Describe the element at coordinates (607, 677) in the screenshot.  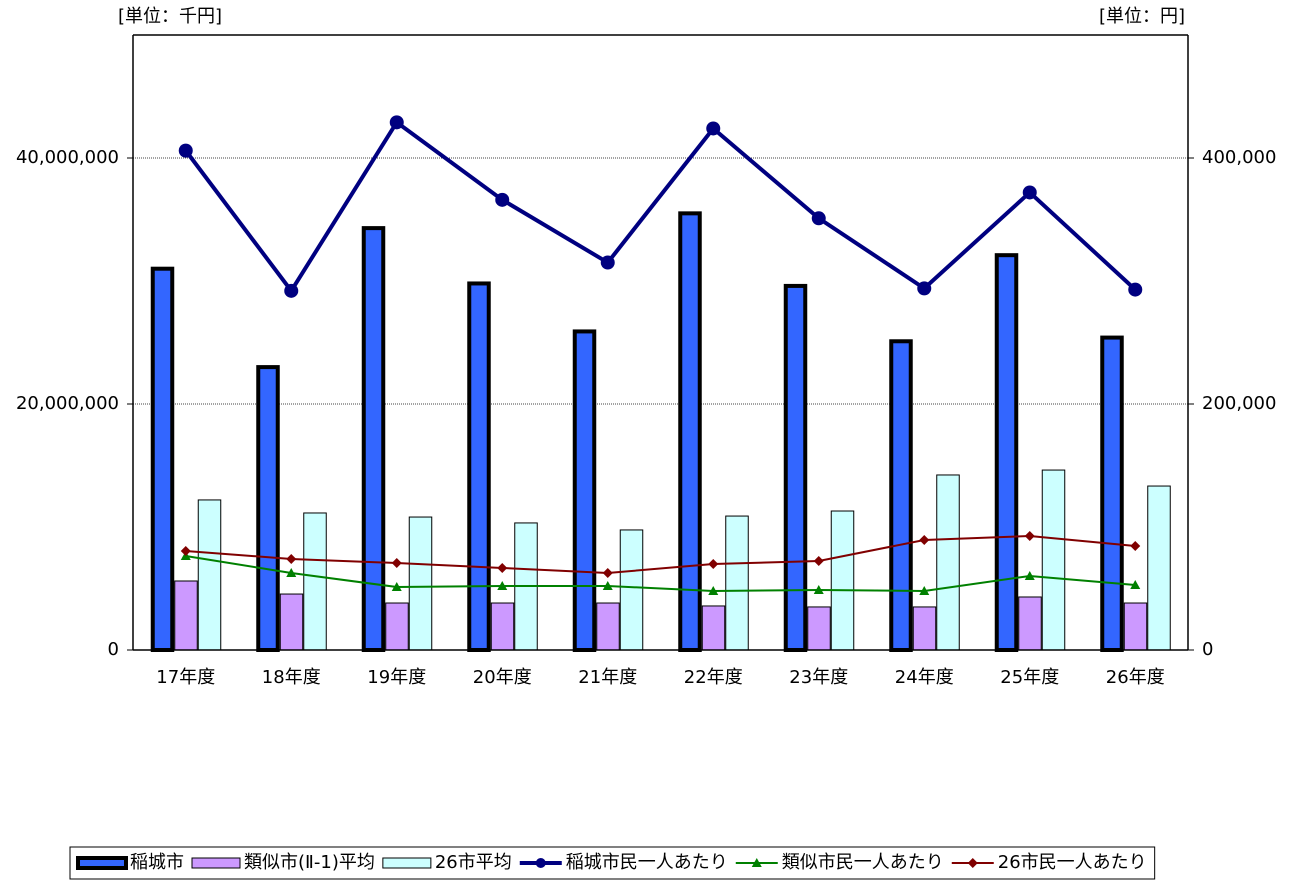
I see `x-tick-label: 21年度` at that location.